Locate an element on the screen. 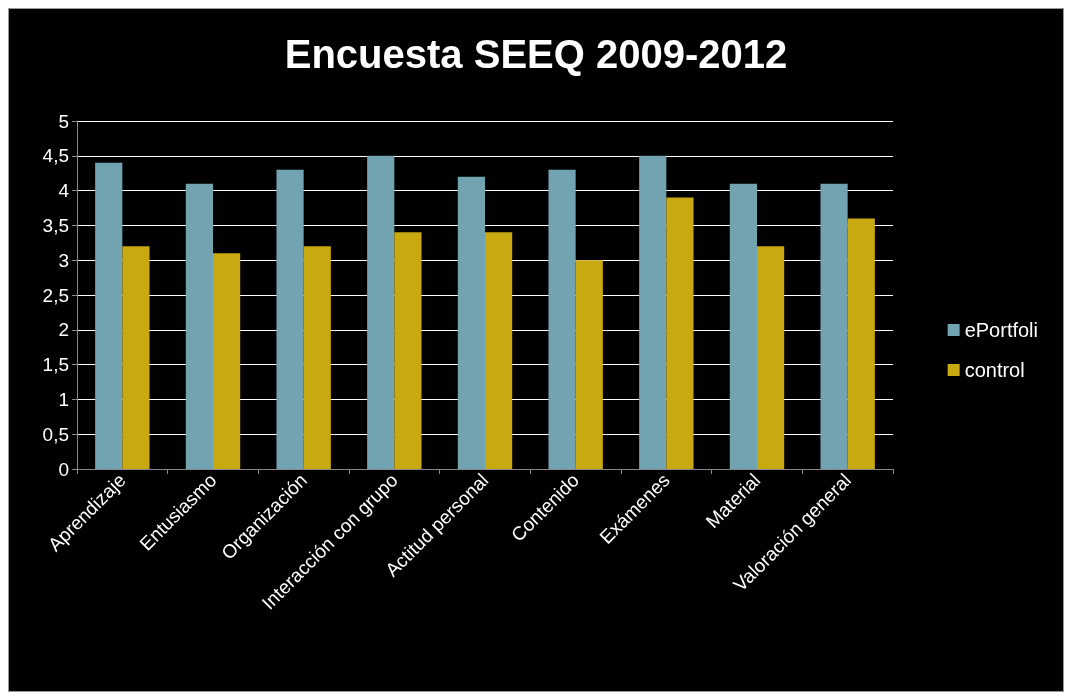 This screenshot has width=1072, height=700. y-tick-label: 4,5 is located at coordinates (55, 156).